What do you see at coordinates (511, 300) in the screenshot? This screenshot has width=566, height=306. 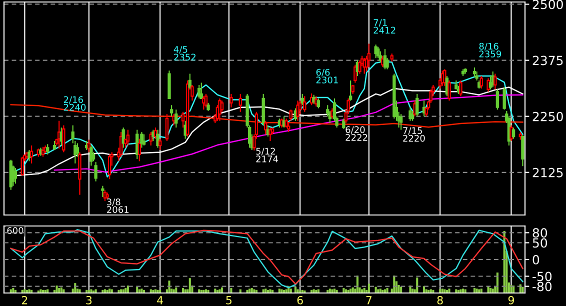 I see `x-tick-label: 9` at bounding box center [511, 300].